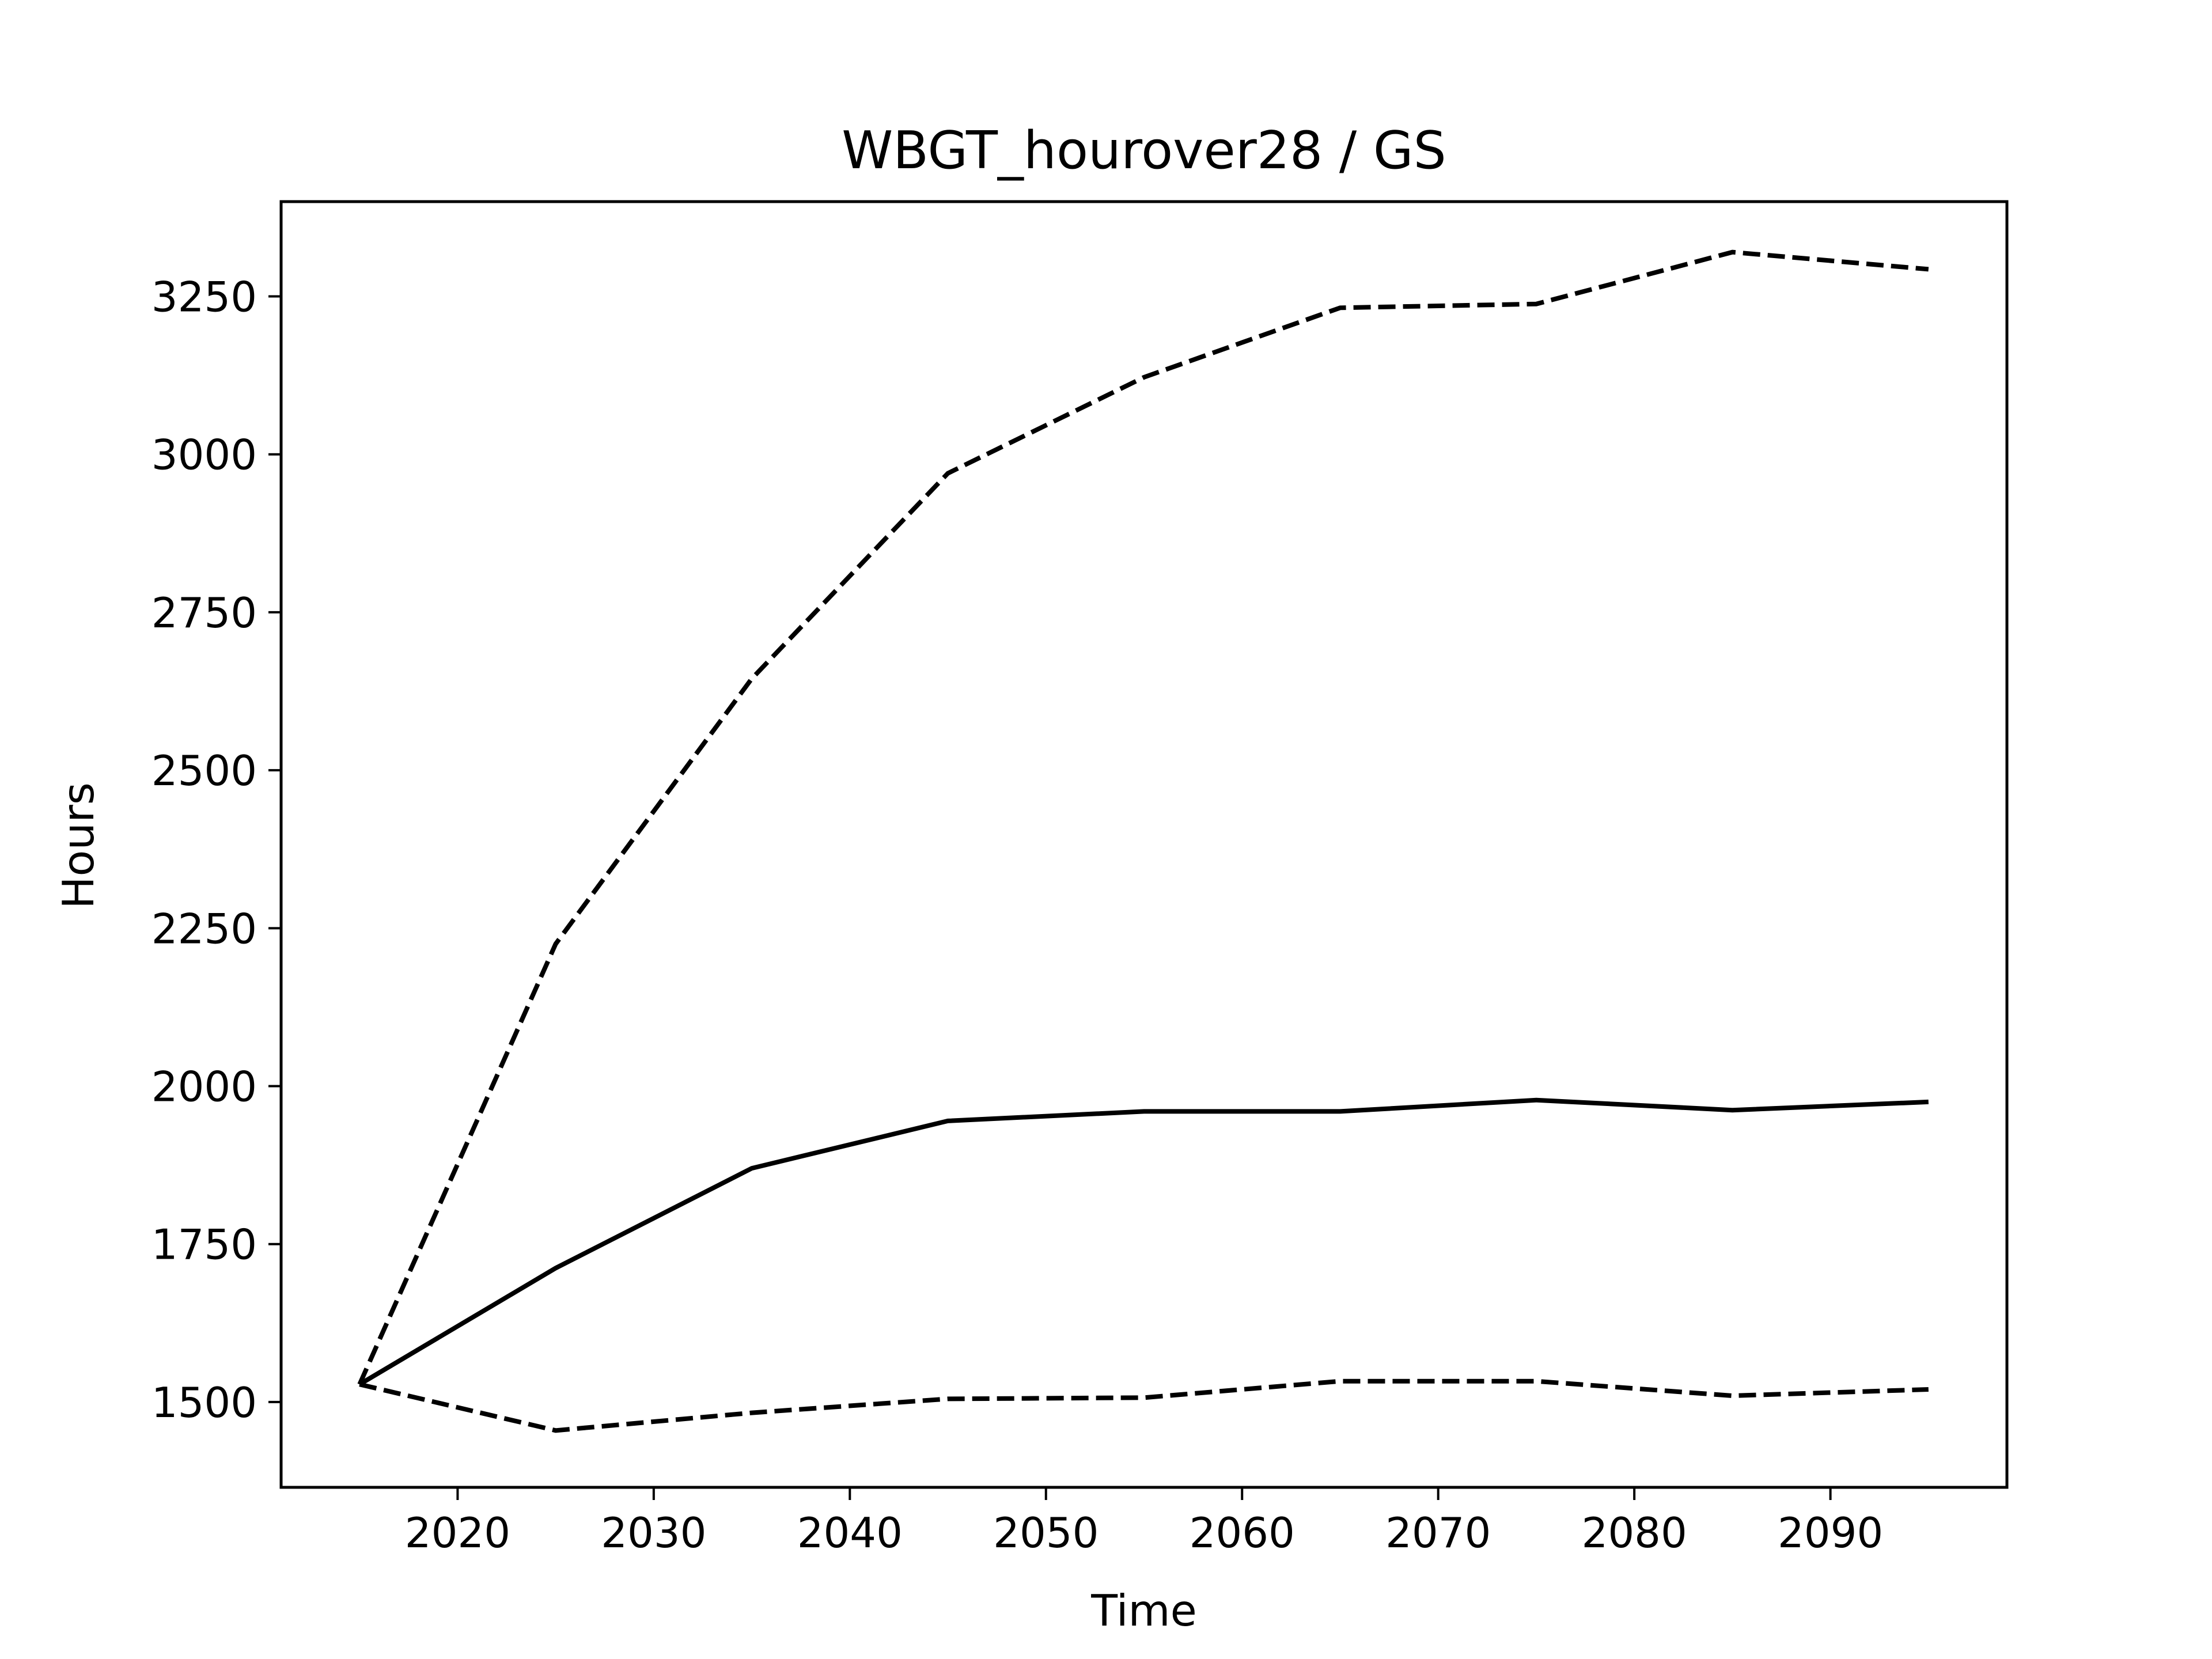 Image resolution: width=2212 pixels, height=1659 pixels. Describe the element at coordinates (1438, 1533) in the screenshot. I see `x-tick-label: 2070` at that location.